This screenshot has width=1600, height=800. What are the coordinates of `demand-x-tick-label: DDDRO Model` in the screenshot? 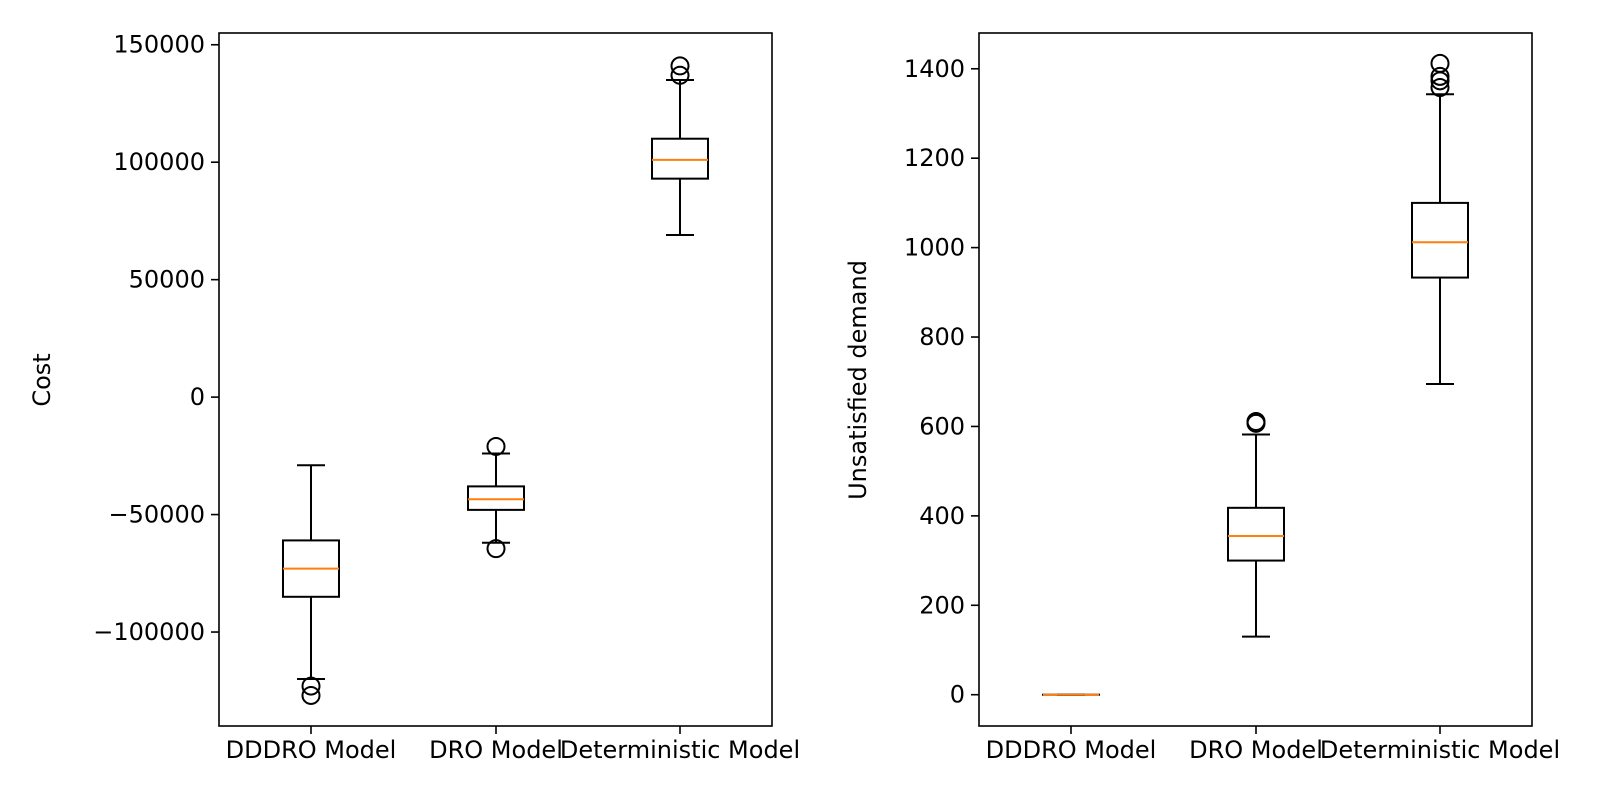 It's located at (1071, 750).